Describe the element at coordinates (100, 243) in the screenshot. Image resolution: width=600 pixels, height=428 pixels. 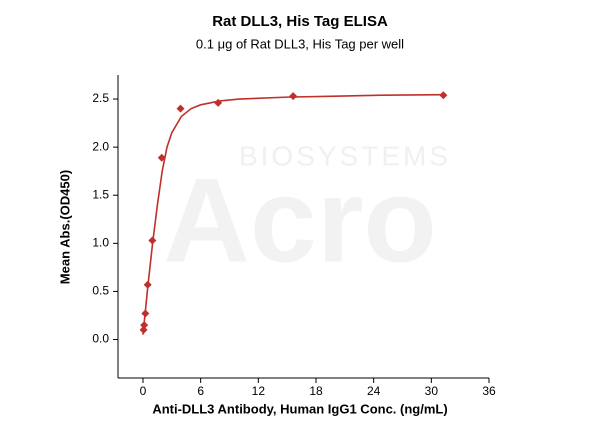
I see `y-tick-label: 1.0` at that location.